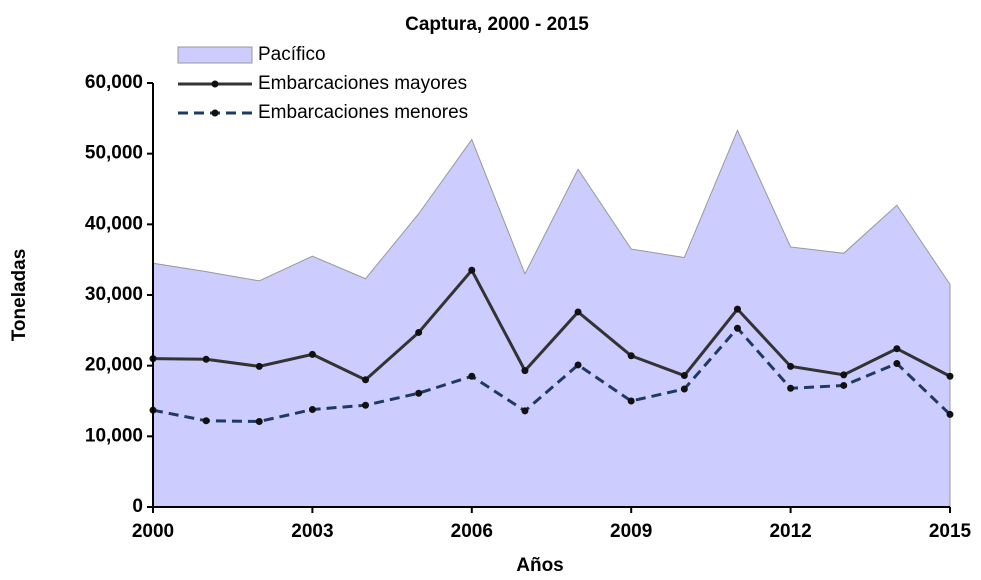 Image resolution: width=981 pixels, height=580 pixels. I want to click on y-tick-label: 10,000, so click(114, 435).